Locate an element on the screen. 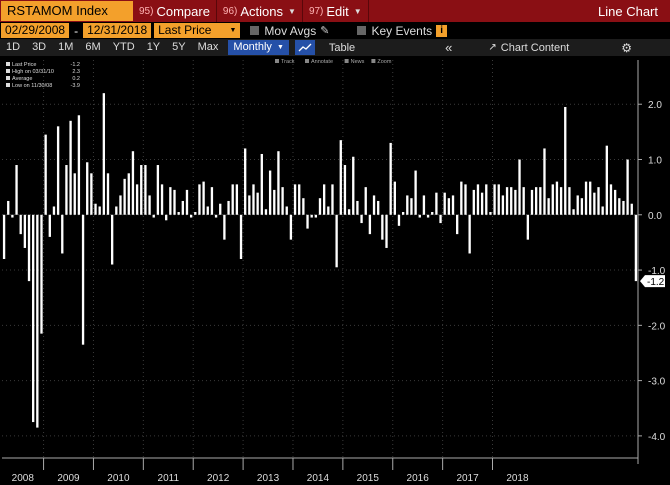 The image size is (670, 485). x-tick-label: 2011 is located at coordinates (169, 478).